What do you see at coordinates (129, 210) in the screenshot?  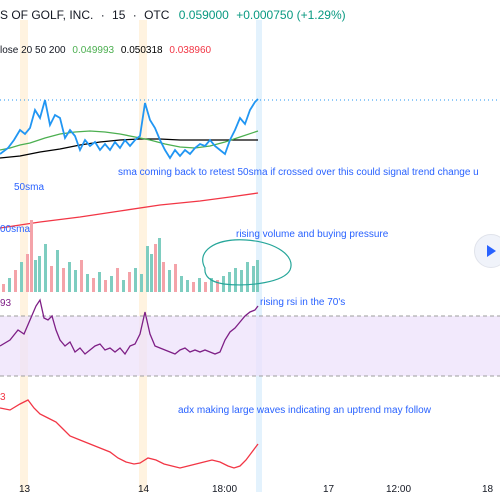 I see `sma200-line` at bounding box center [129, 210].